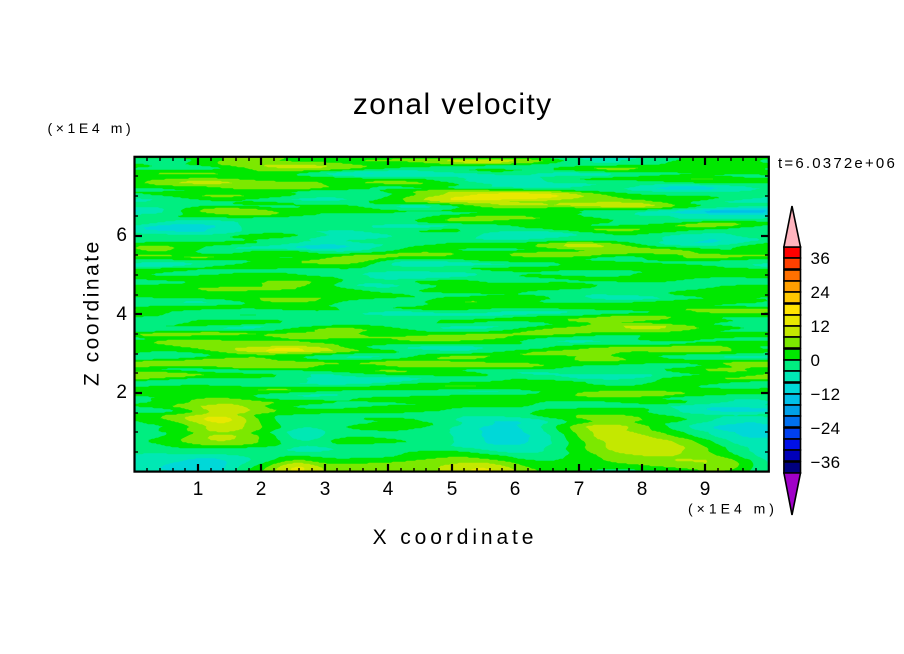  What do you see at coordinates (325, 489) in the screenshot?
I see `svg-text: 3` at bounding box center [325, 489].